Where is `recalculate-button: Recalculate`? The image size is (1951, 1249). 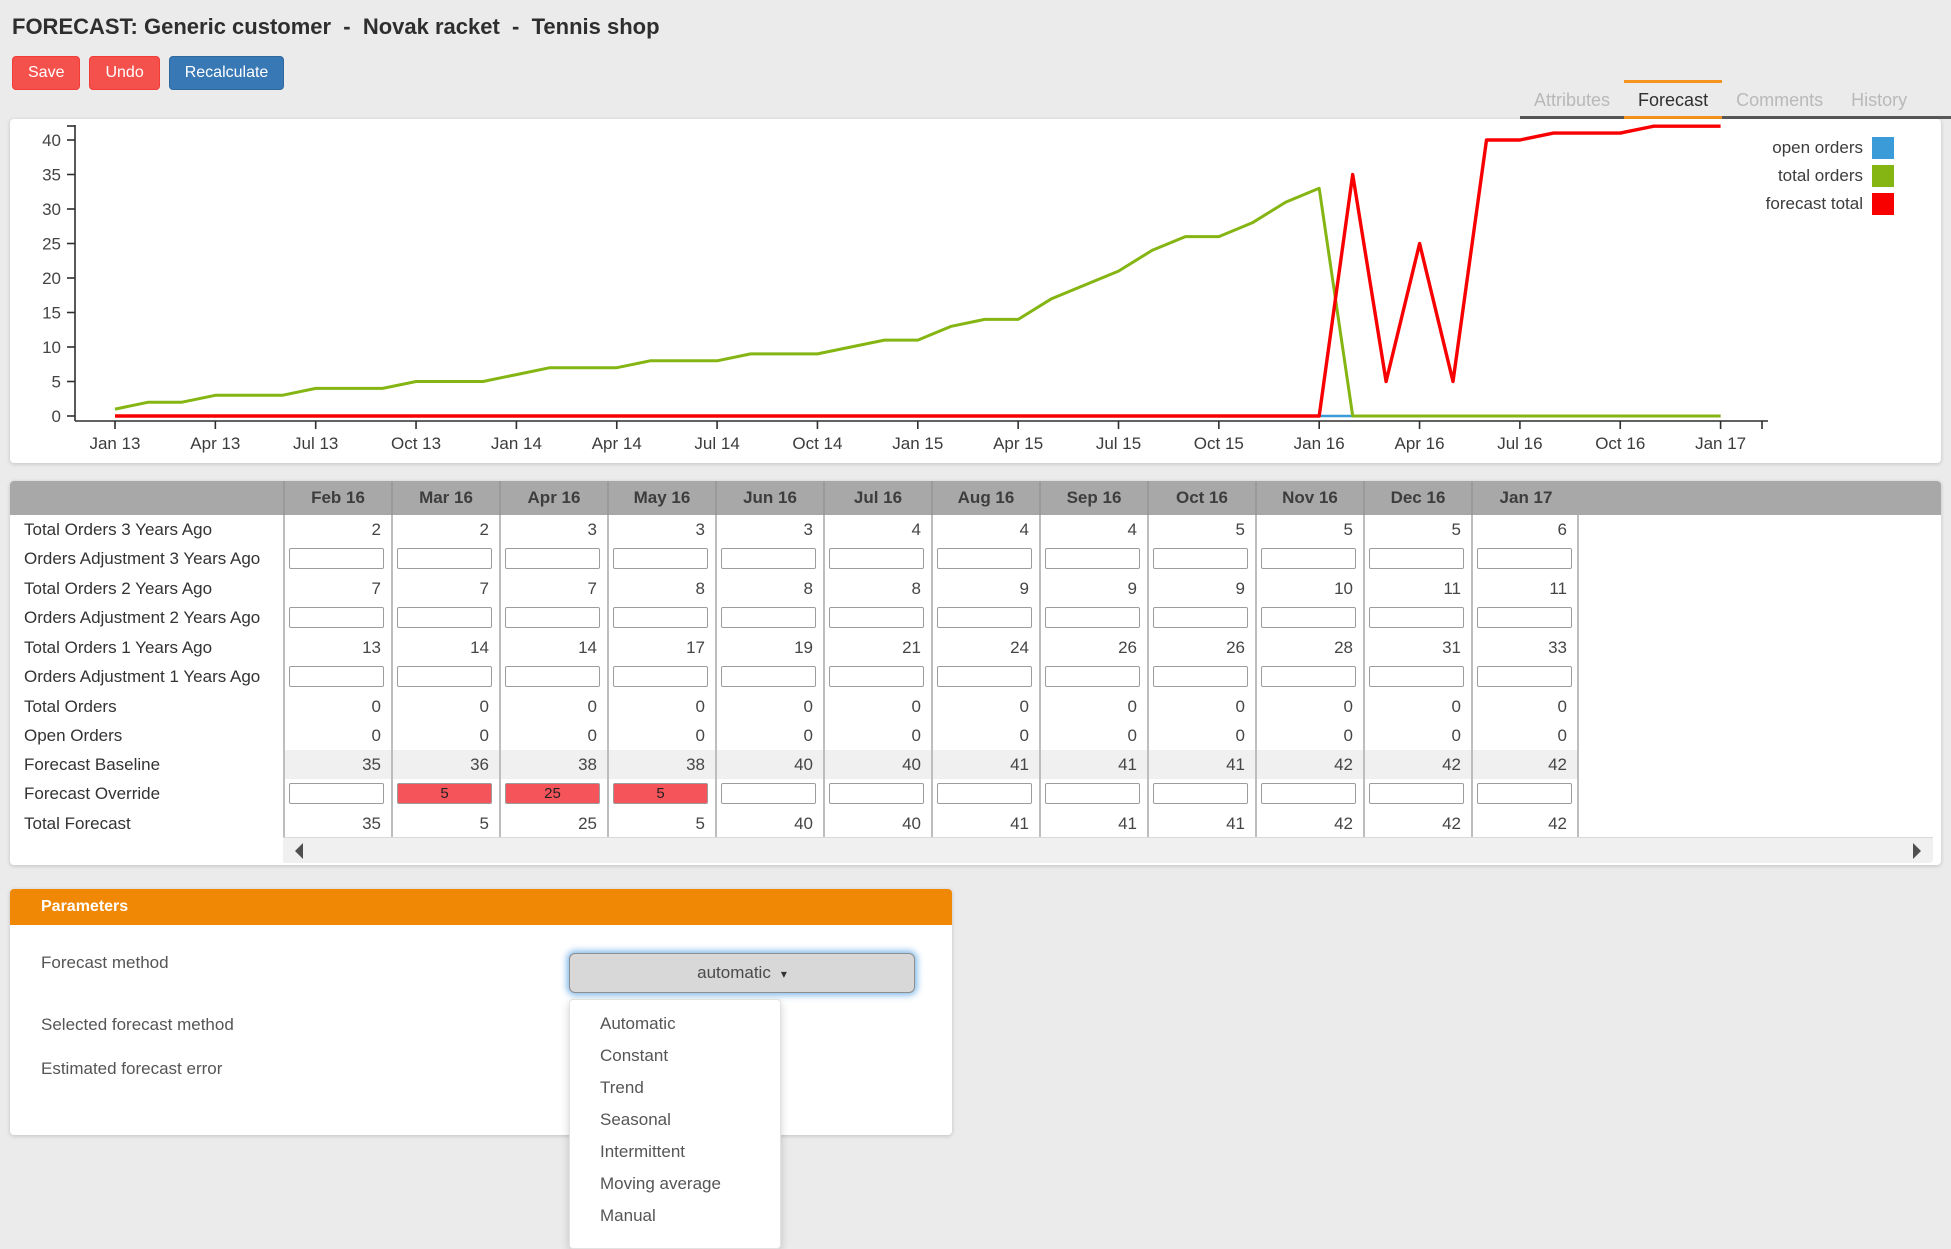
recalculate-button: Recalculate is located at coordinates (226, 73).